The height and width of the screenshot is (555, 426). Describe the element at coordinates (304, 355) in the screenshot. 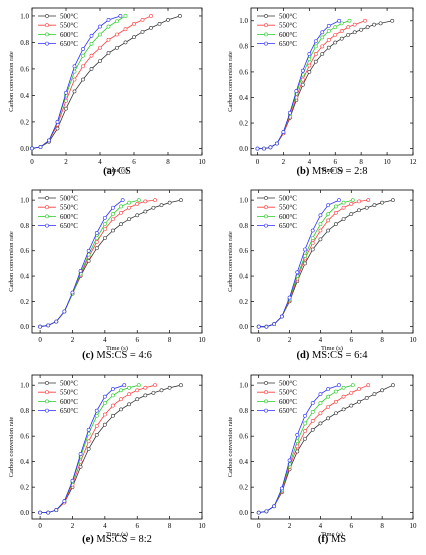

I see `caption-tag: (d)` at that location.